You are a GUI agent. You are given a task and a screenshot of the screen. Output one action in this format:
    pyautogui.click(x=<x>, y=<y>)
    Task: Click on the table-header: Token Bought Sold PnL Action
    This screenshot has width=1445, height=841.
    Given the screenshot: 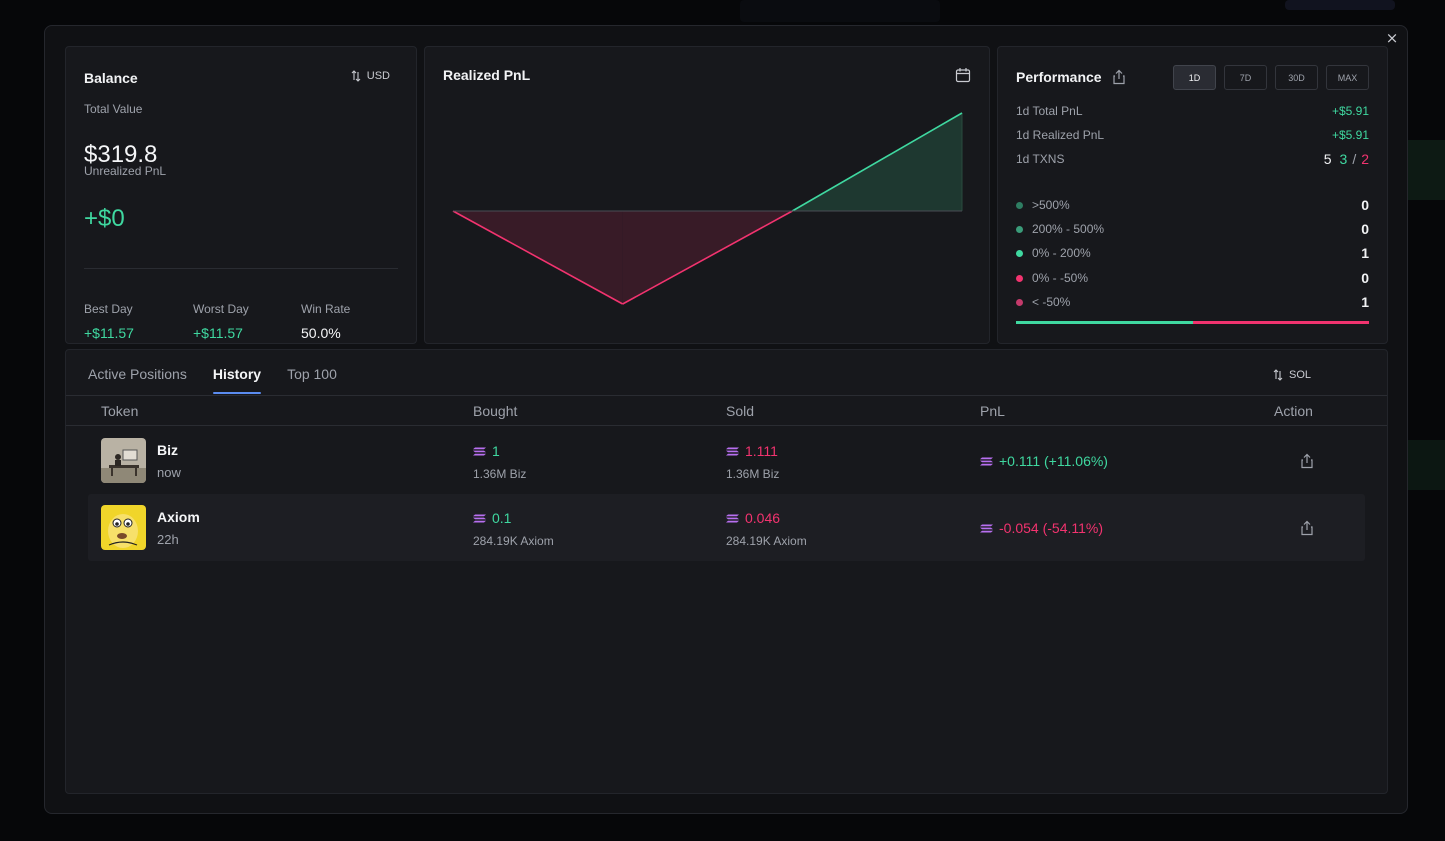 What is the action you would take?
    pyautogui.click(x=726, y=411)
    